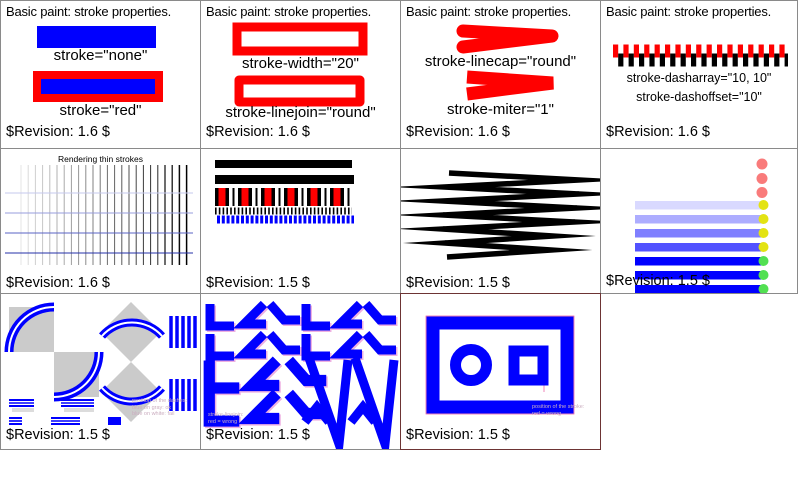 The width and height of the screenshot is (800, 500). I want to click on label-stroke-none: stroke="none", so click(100, 55).